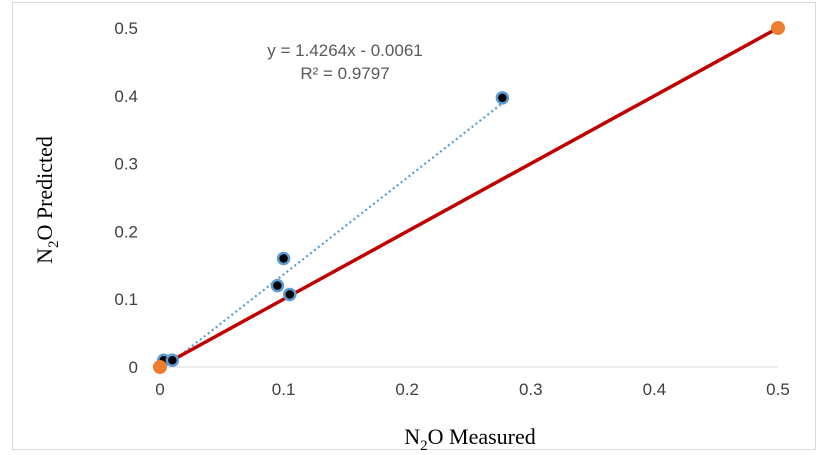 This screenshot has width=821, height=455. What do you see at coordinates (126, 198) in the screenshot?
I see `y-tick-labels: 0 0.1 0.2 0.3 0.4 0.5` at bounding box center [126, 198].